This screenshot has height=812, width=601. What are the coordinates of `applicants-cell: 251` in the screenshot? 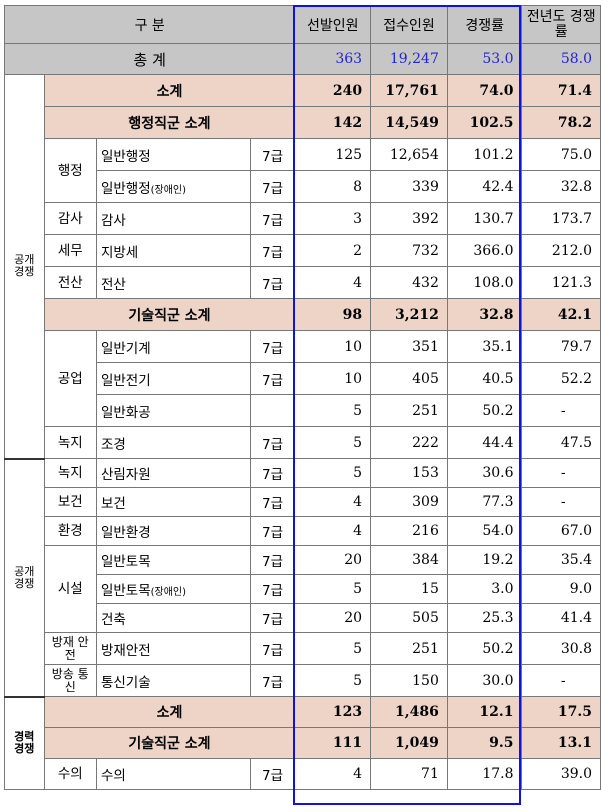 It's located at (409, 648).